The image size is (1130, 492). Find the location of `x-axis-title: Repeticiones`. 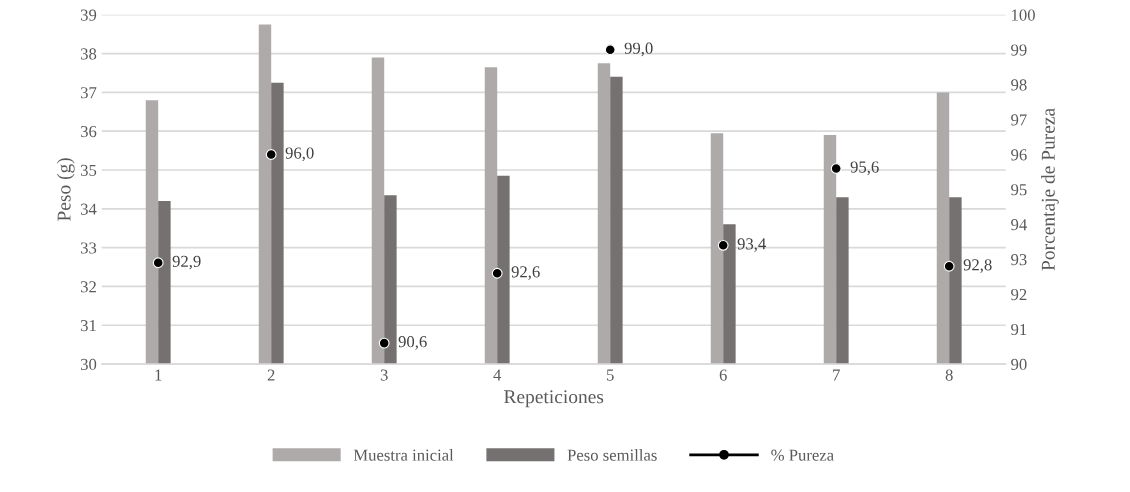

x-axis-title: Repeticiones is located at coordinates (554, 399).